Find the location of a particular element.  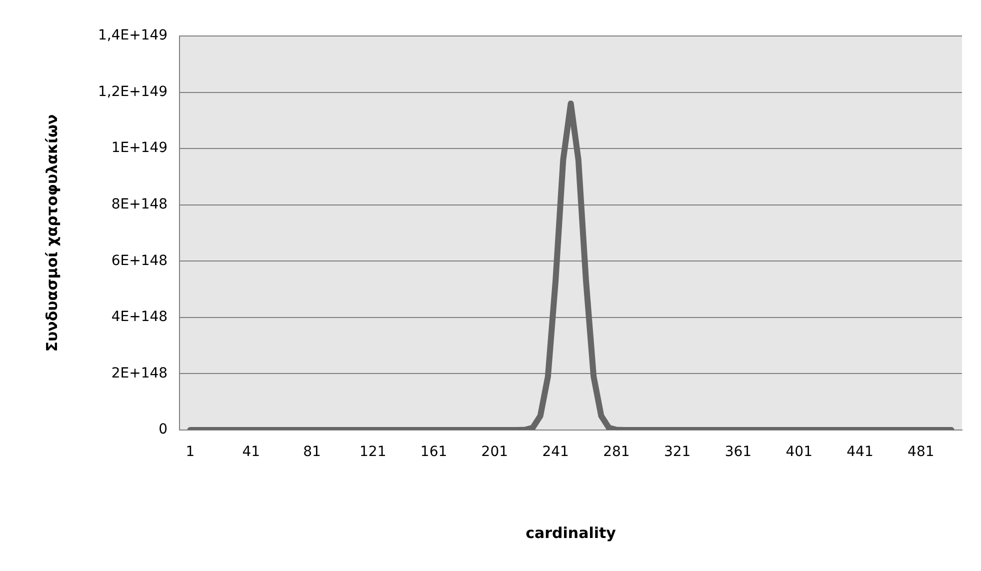

x-tick-label: 41 is located at coordinates (251, 452).